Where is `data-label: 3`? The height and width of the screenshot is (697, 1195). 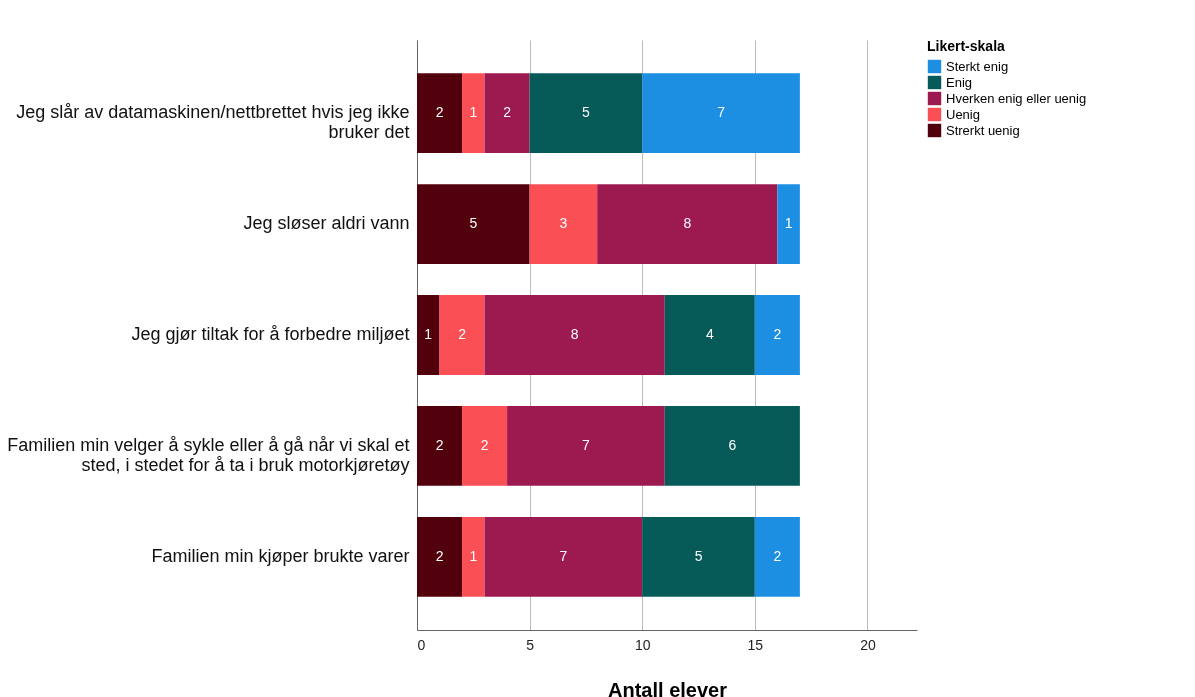 data-label: 3 is located at coordinates (563, 223).